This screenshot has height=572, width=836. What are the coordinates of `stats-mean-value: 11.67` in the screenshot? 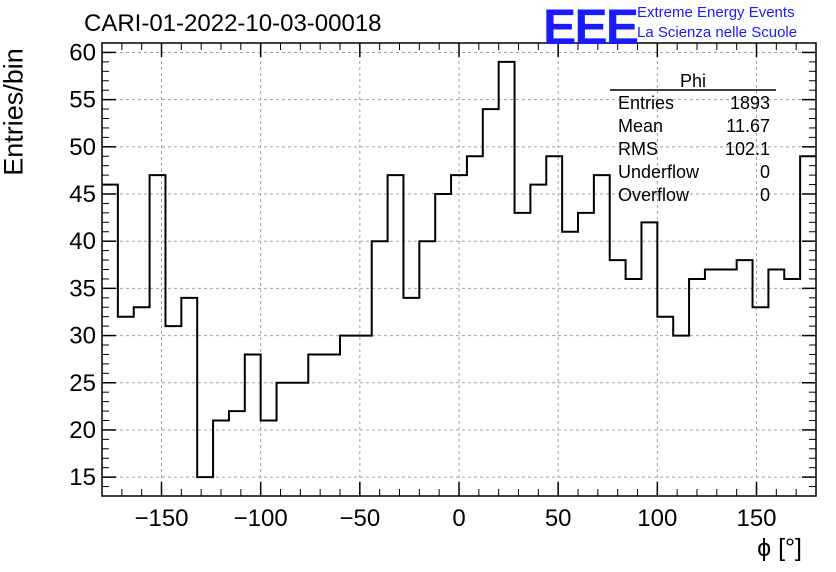 It's located at (748, 126).